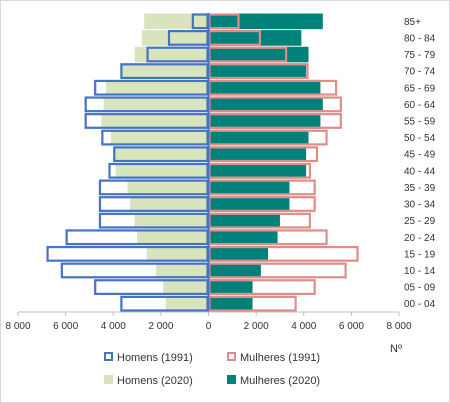  What do you see at coordinates (65, 326) in the screenshot?
I see `x-tick-label-1: 6 000` at bounding box center [65, 326].